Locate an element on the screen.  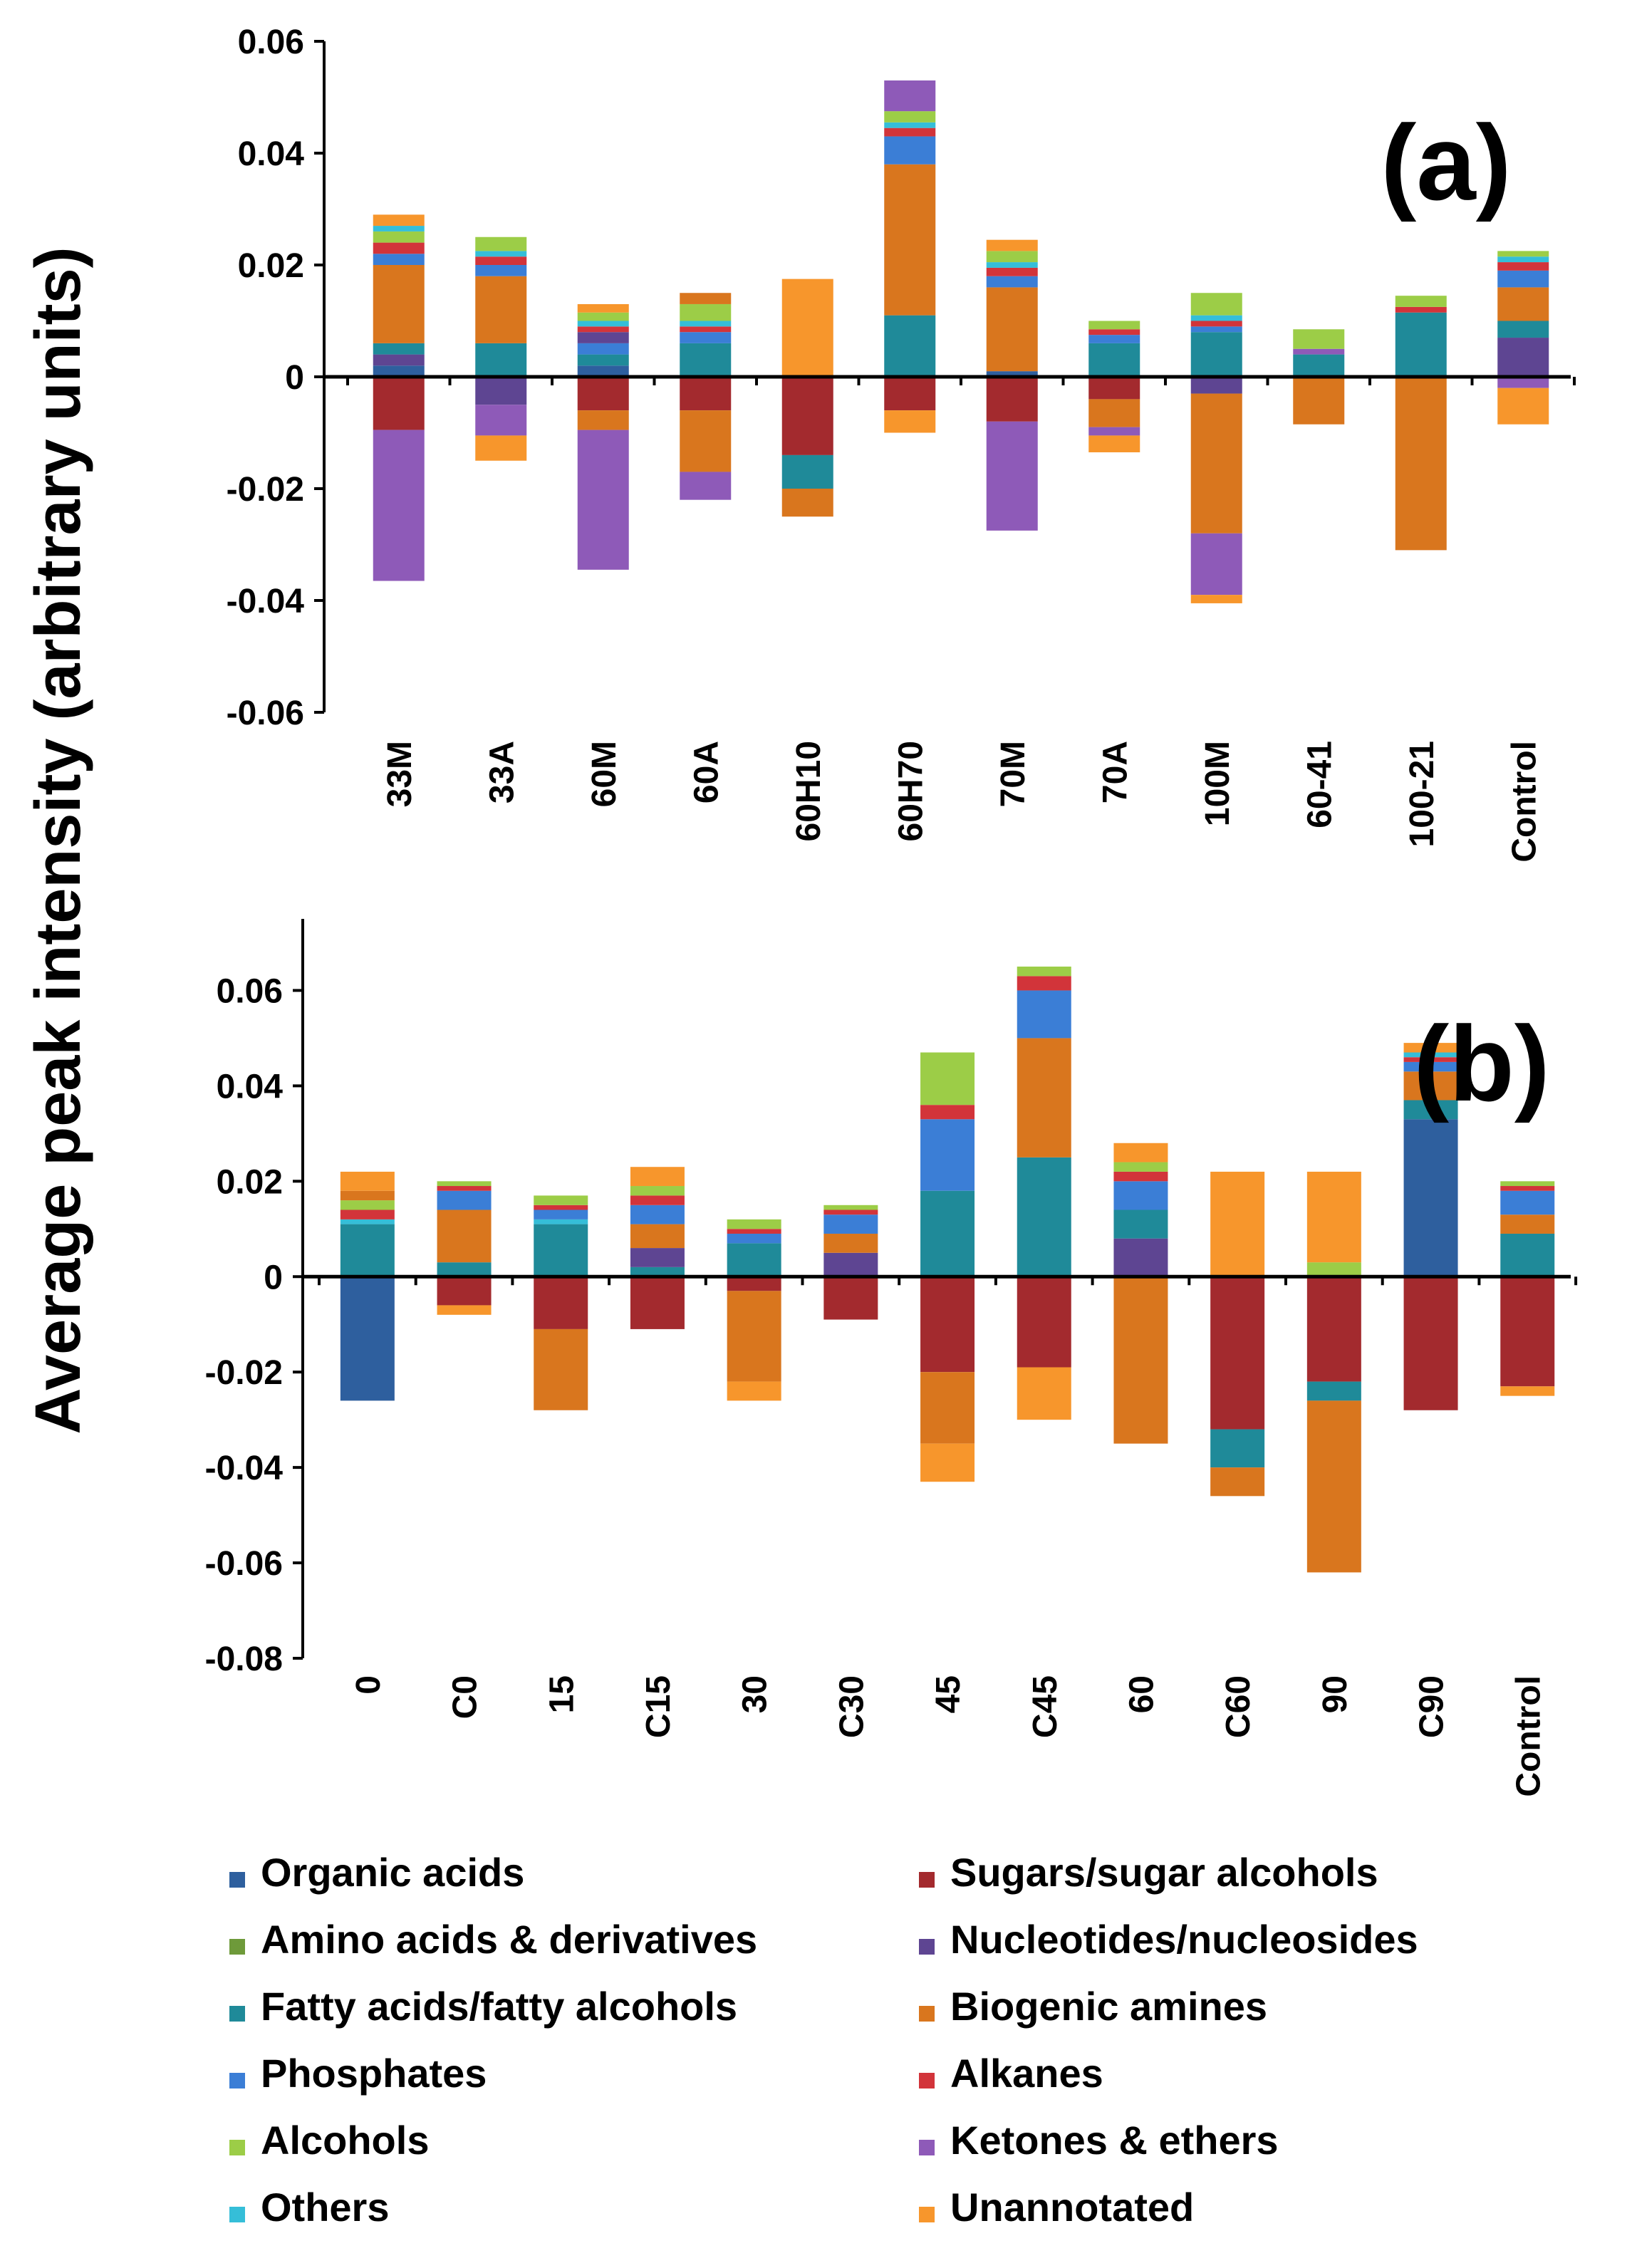
legend-swatch-ketones-ethers is located at coordinates (927, 2147).